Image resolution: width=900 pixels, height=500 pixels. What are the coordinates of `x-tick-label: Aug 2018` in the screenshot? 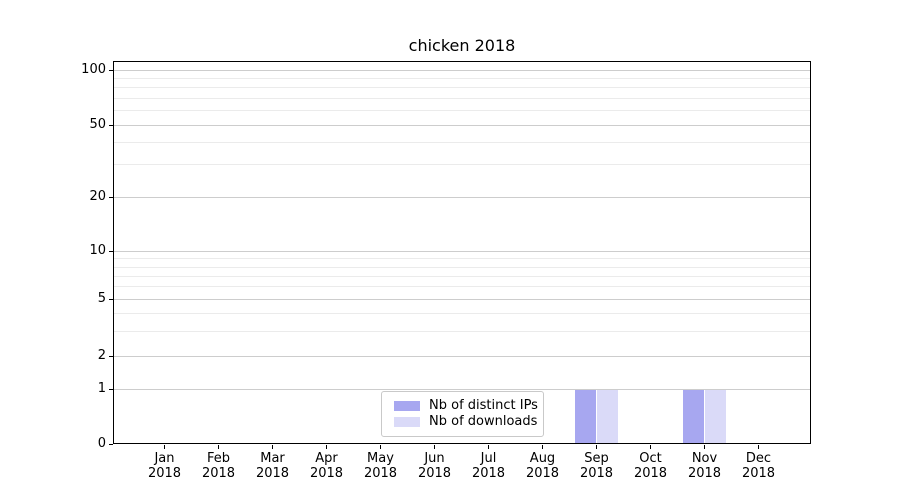 It's located at (543, 466).